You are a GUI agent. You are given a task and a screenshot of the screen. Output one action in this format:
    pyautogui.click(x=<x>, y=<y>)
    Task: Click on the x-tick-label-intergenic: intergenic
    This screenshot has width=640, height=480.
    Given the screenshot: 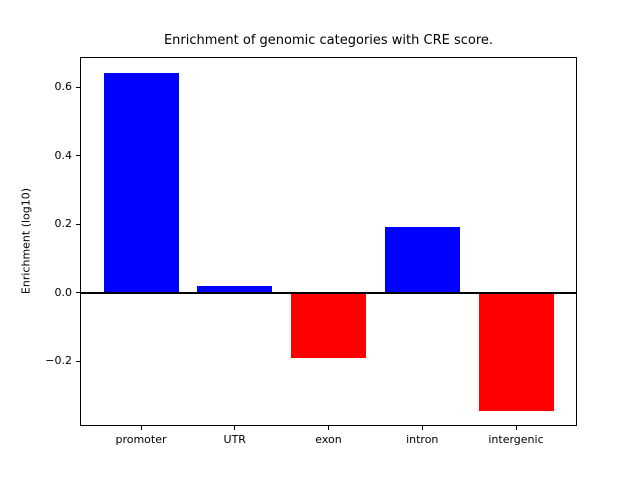 What is the action you would take?
    pyautogui.click(x=516, y=439)
    